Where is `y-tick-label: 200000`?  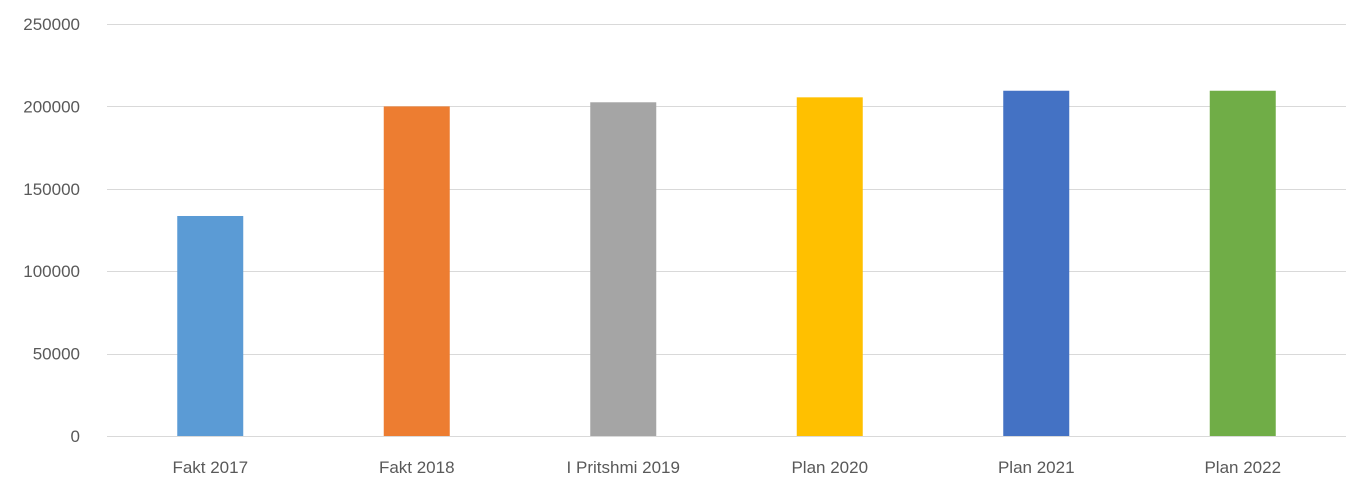 y-tick-label: 200000 is located at coordinates (51, 106).